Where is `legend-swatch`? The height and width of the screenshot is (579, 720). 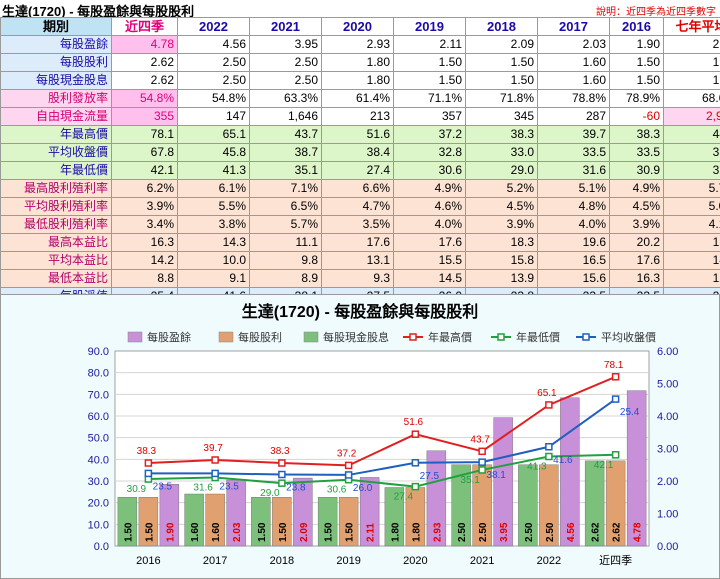 legend-swatch is located at coordinates (135, 337).